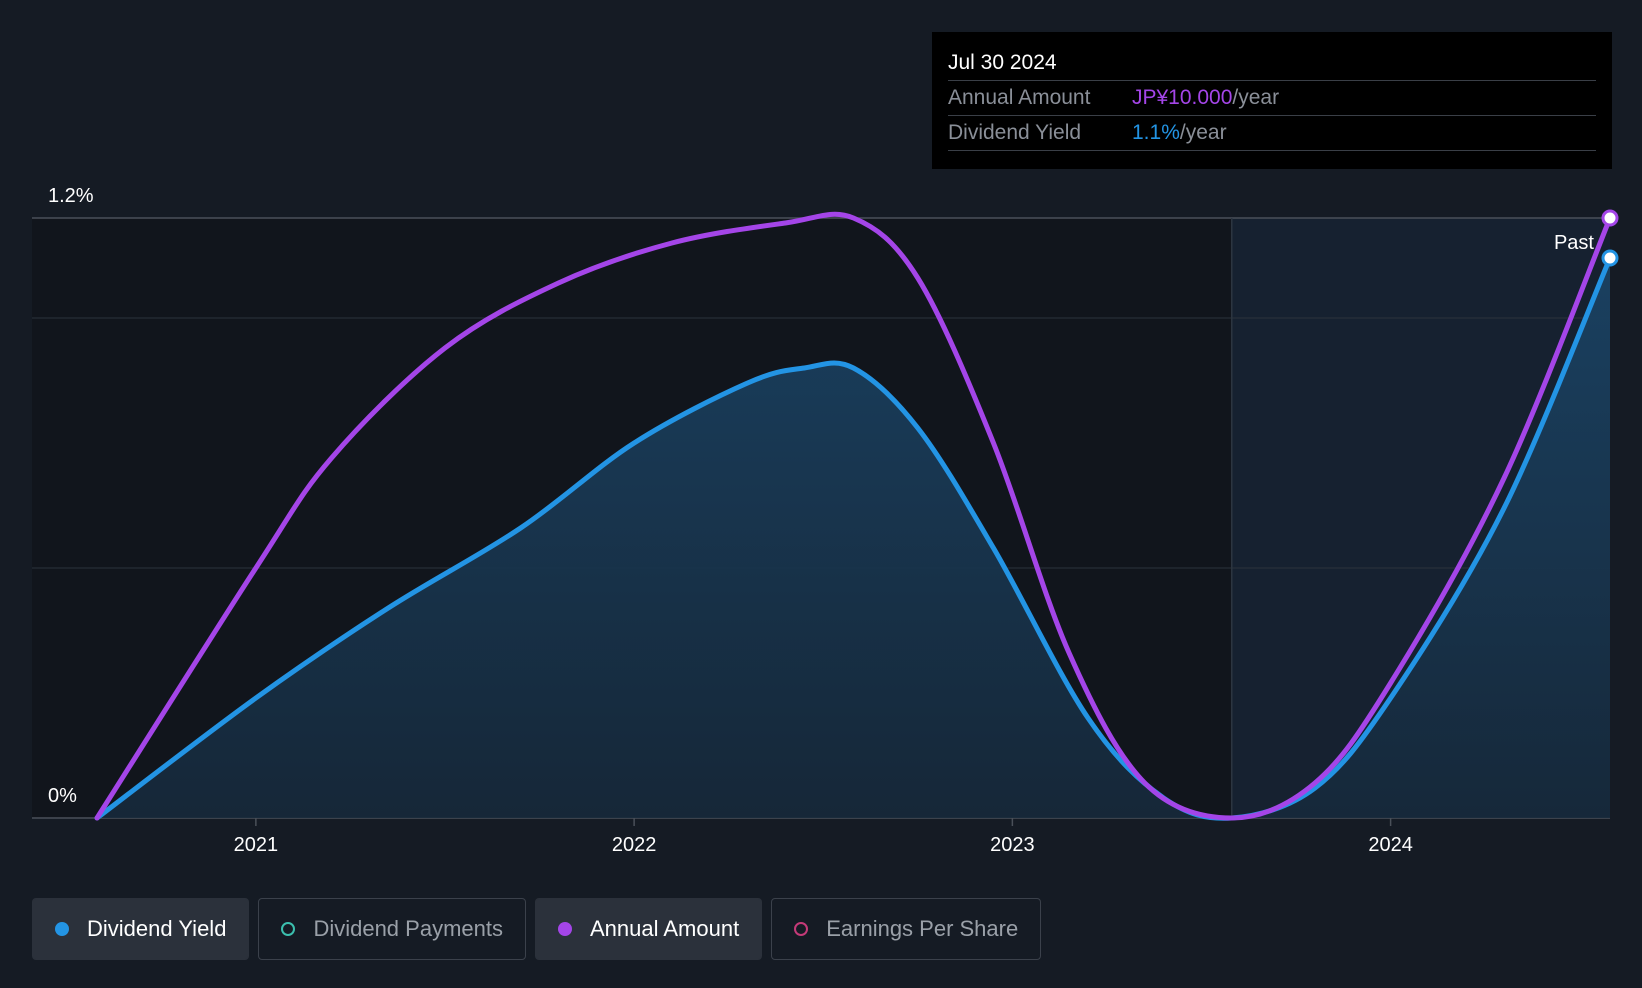 This screenshot has height=988, width=1642. What do you see at coordinates (634, 845) in the screenshot?
I see `x-tick-label: 2022` at bounding box center [634, 845].